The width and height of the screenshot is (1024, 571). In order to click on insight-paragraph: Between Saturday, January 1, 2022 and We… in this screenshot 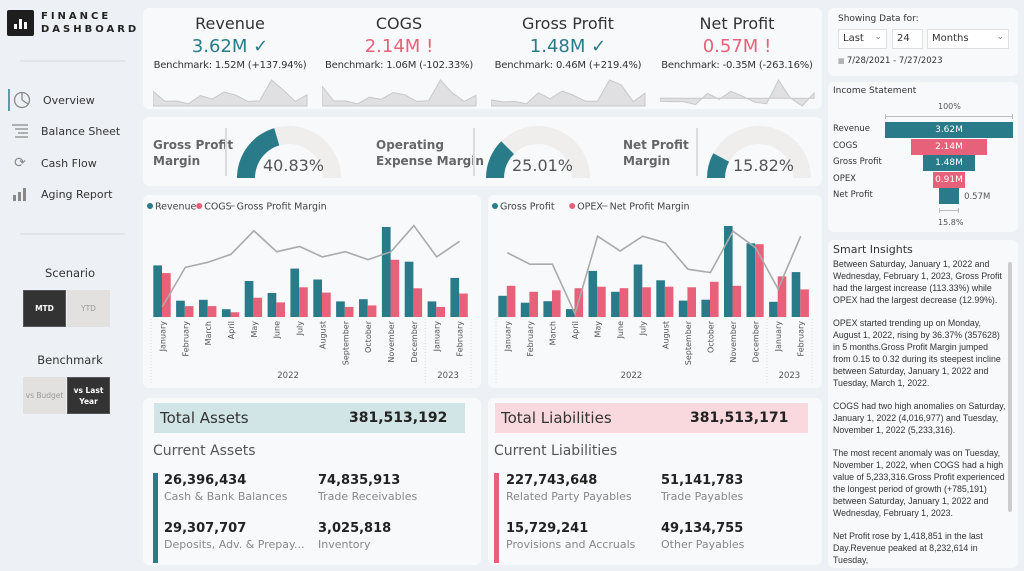, I will do `click(917, 282)`.